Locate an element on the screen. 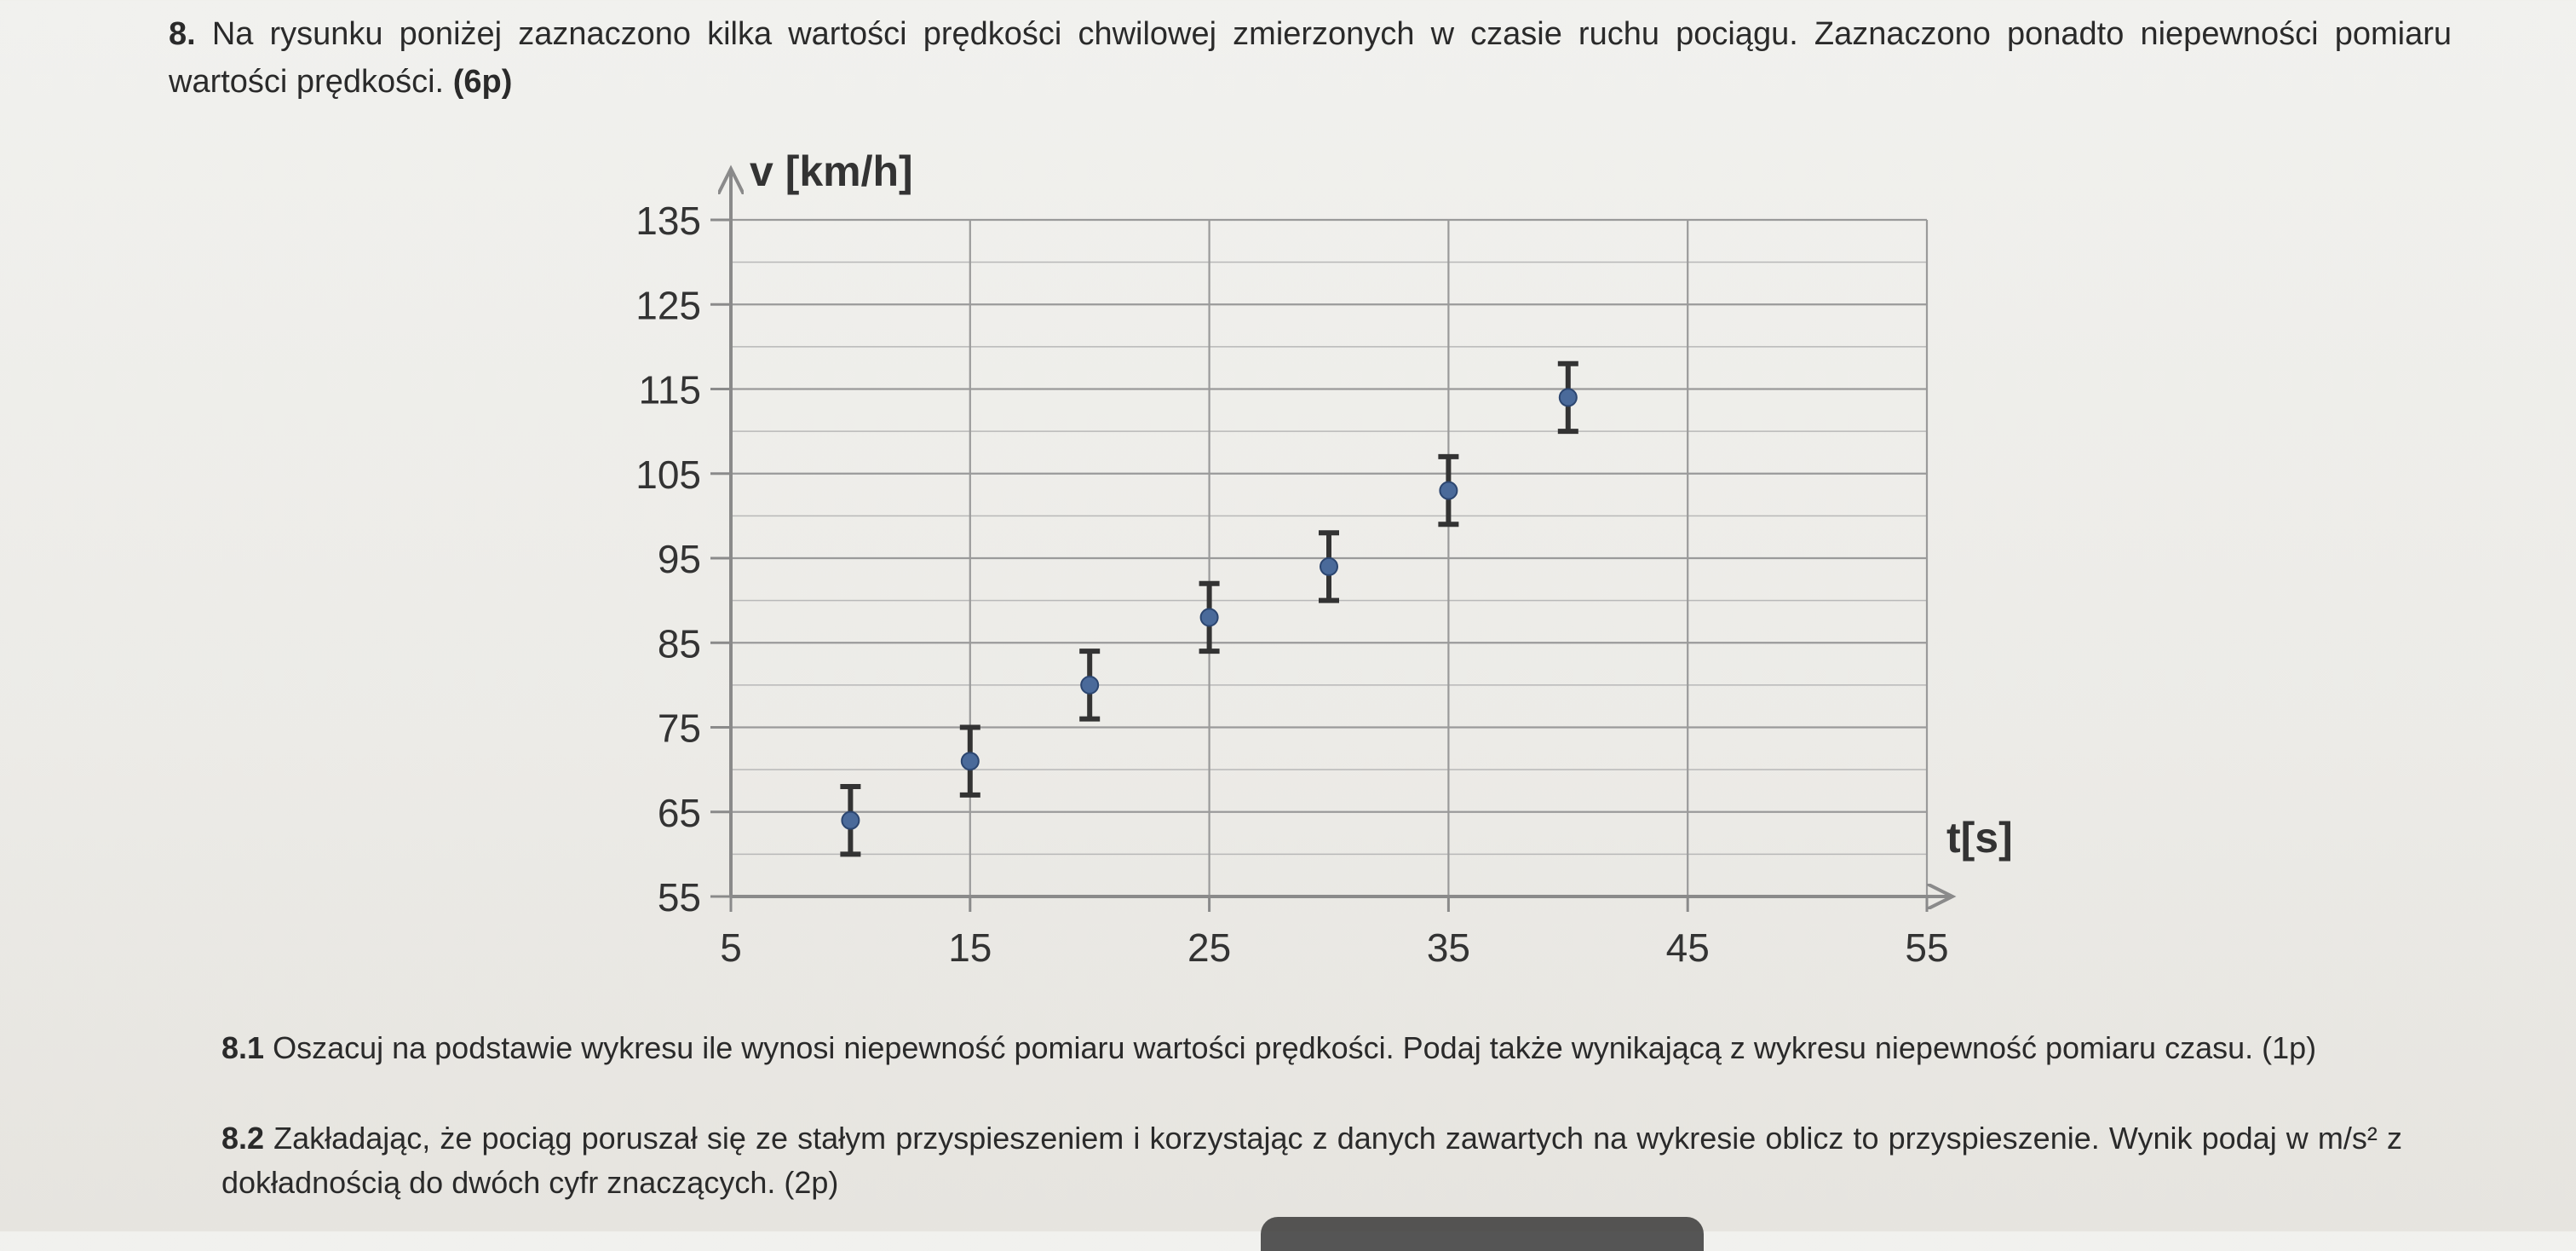 The width and height of the screenshot is (2576, 1251). phone-edge-shadow is located at coordinates (1483, 1234).